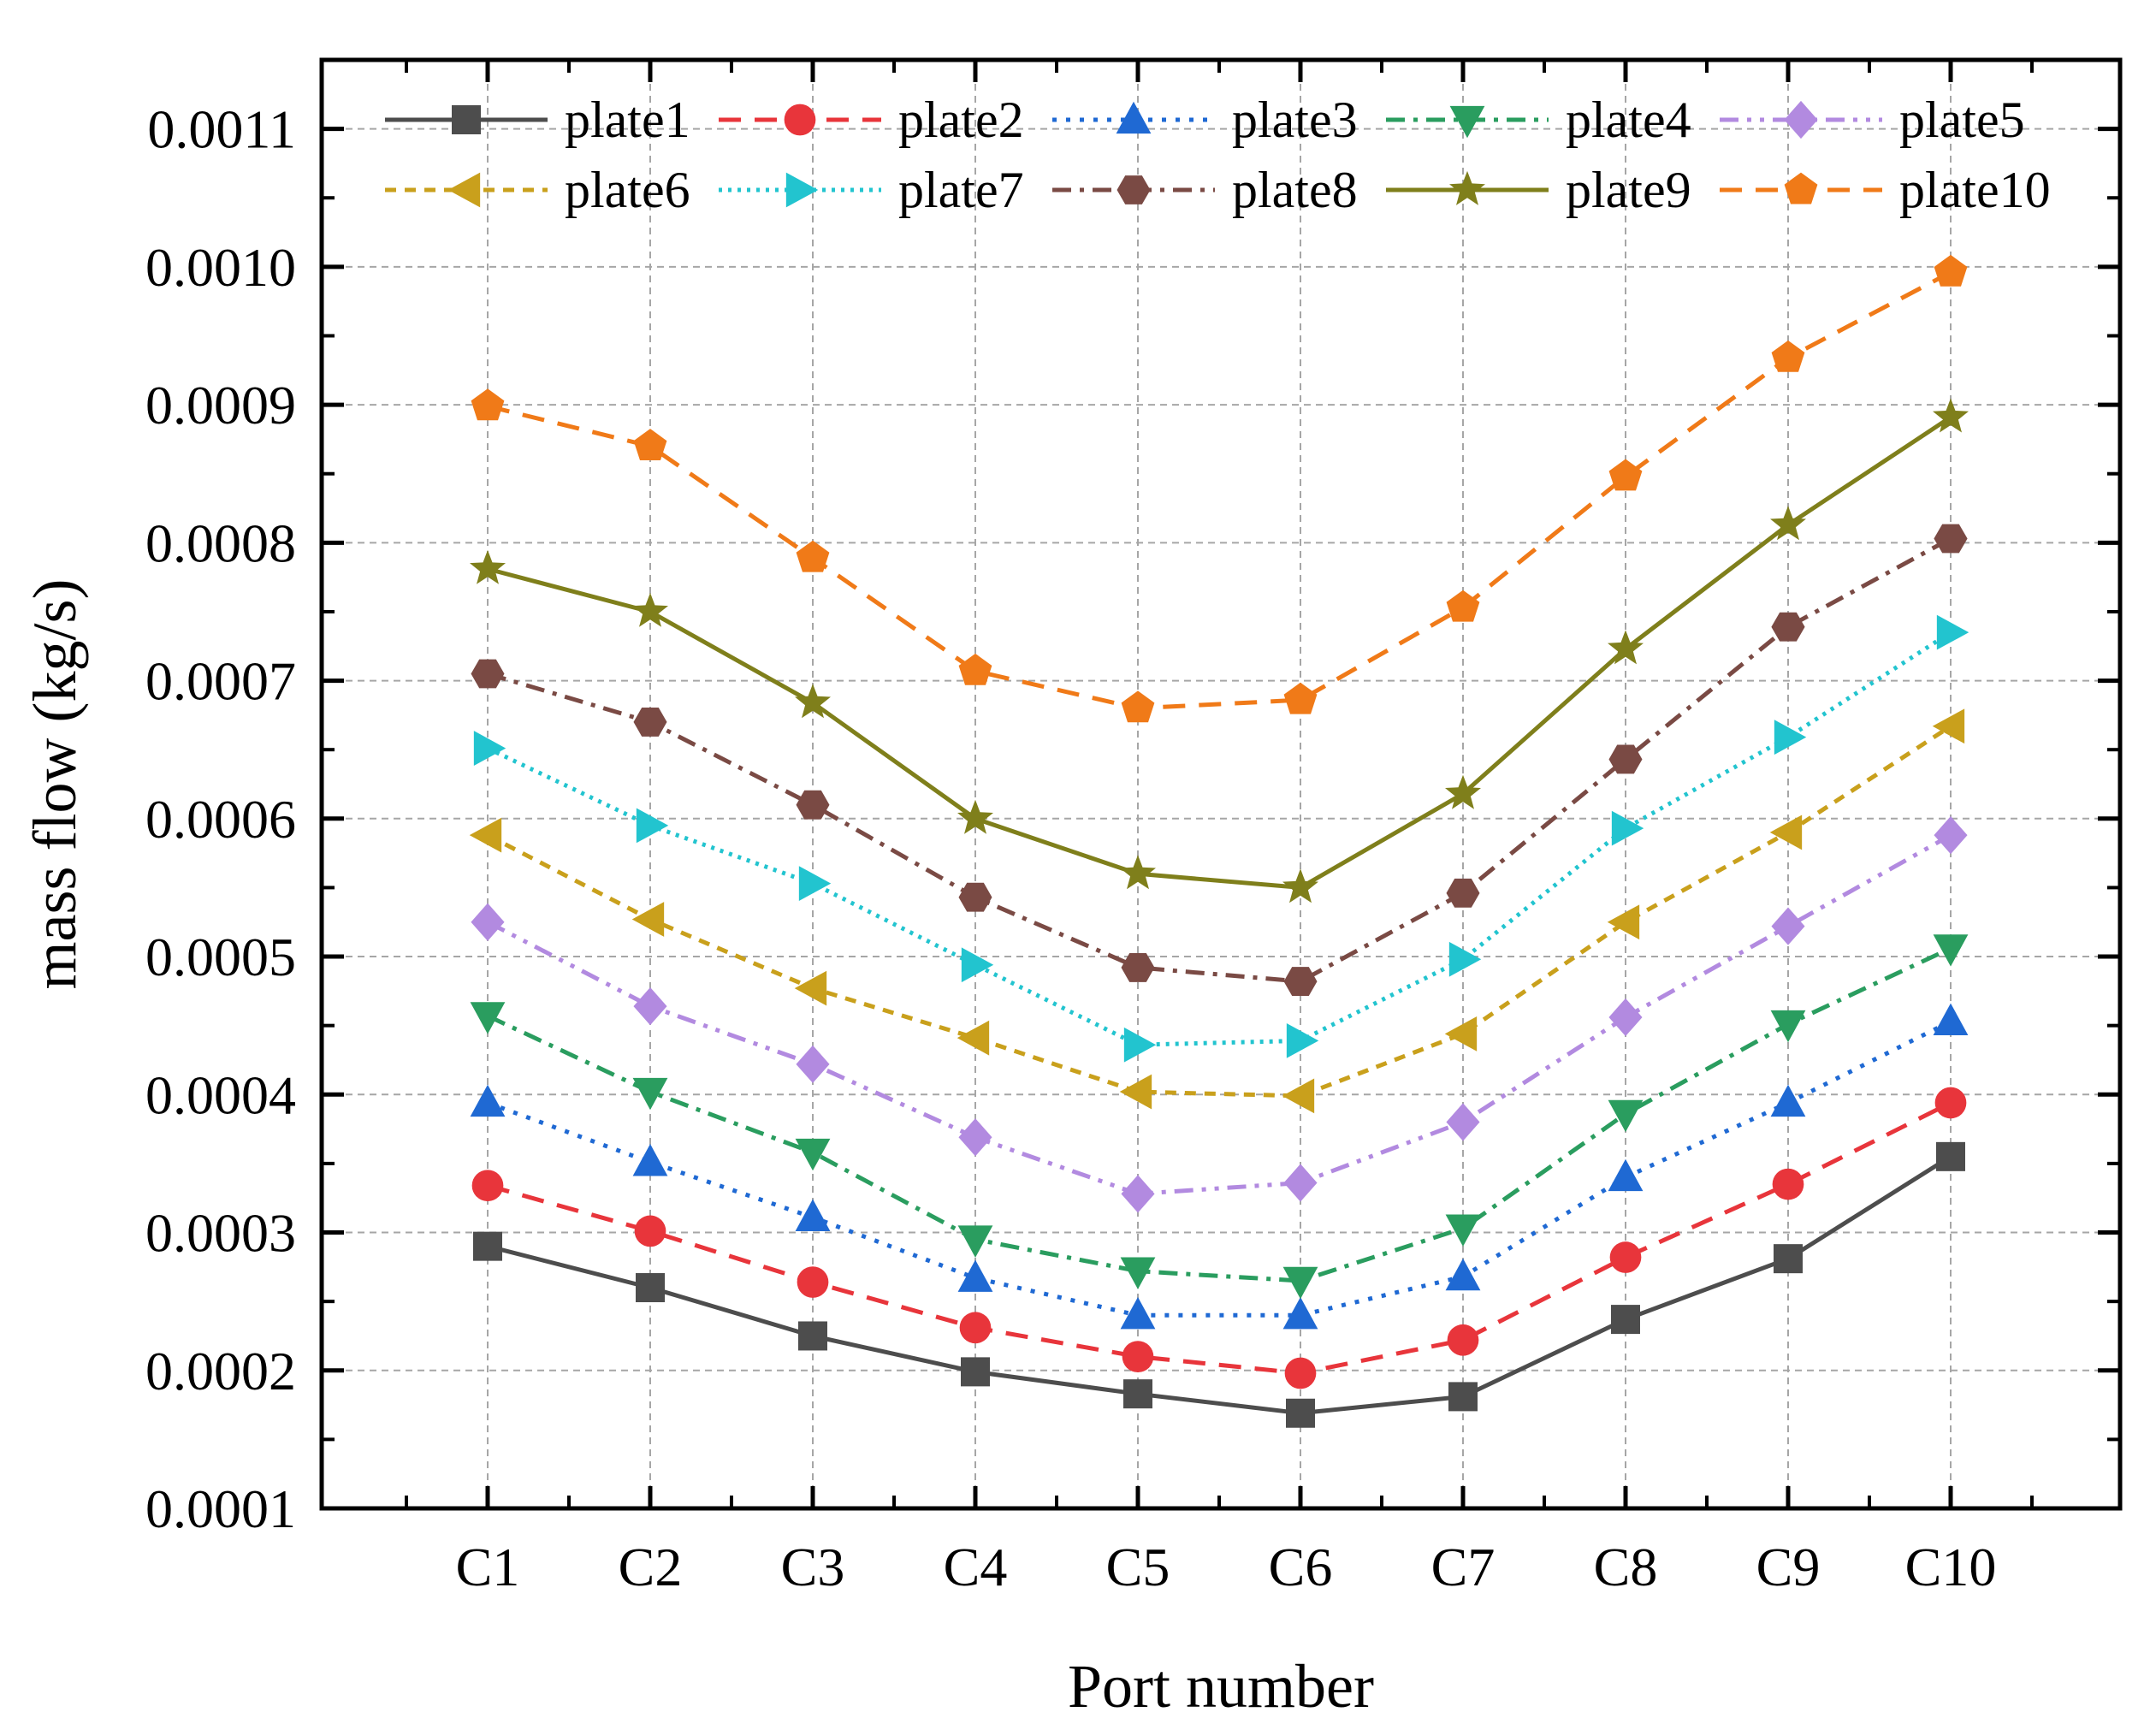 The width and height of the screenshot is (2156, 1718). What do you see at coordinates (1788, 1100) in the screenshot?
I see `data-point-plate3-C9` at bounding box center [1788, 1100].